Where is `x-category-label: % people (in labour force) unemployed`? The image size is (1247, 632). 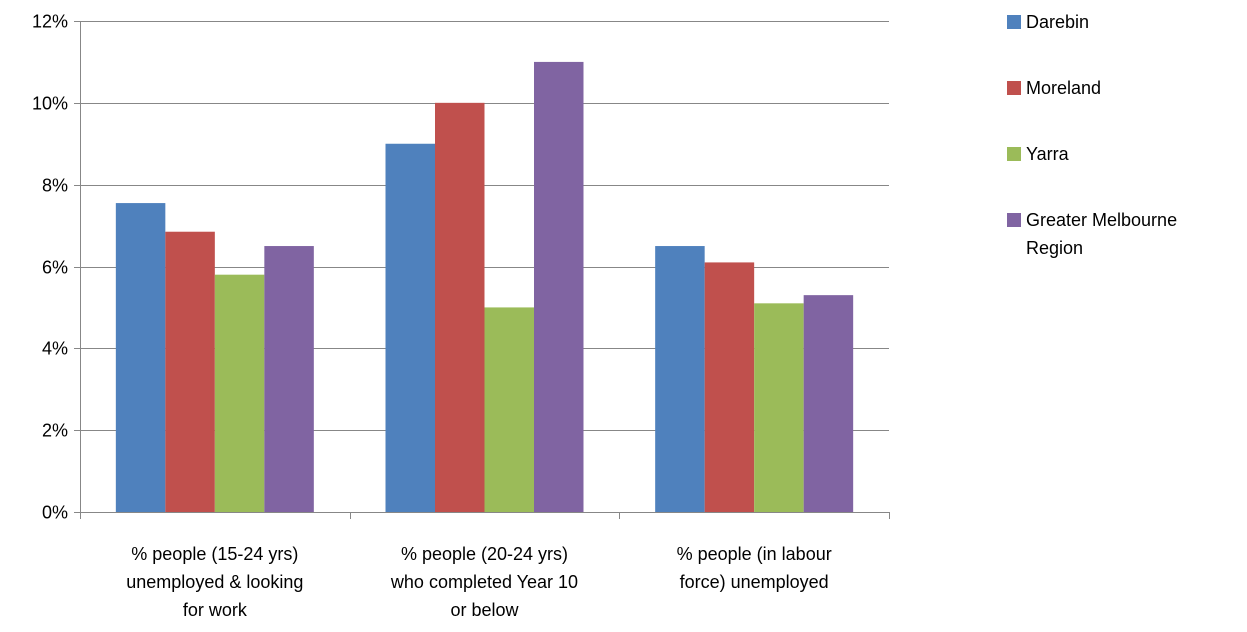
x-category-label: % people (in labour force) unemployed is located at coordinates (754, 568).